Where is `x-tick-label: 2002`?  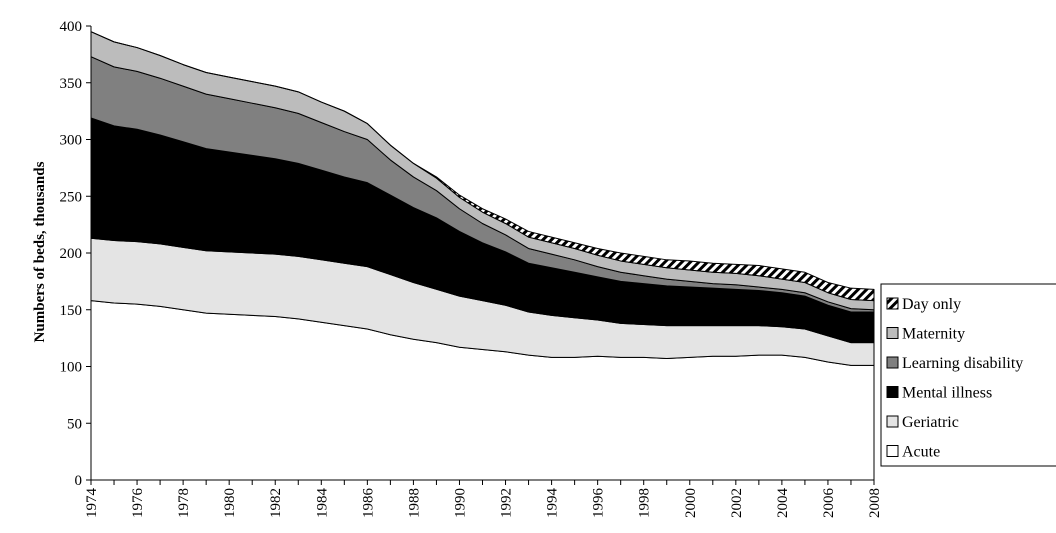 x-tick-label: 2002 is located at coordinates (737, 503).